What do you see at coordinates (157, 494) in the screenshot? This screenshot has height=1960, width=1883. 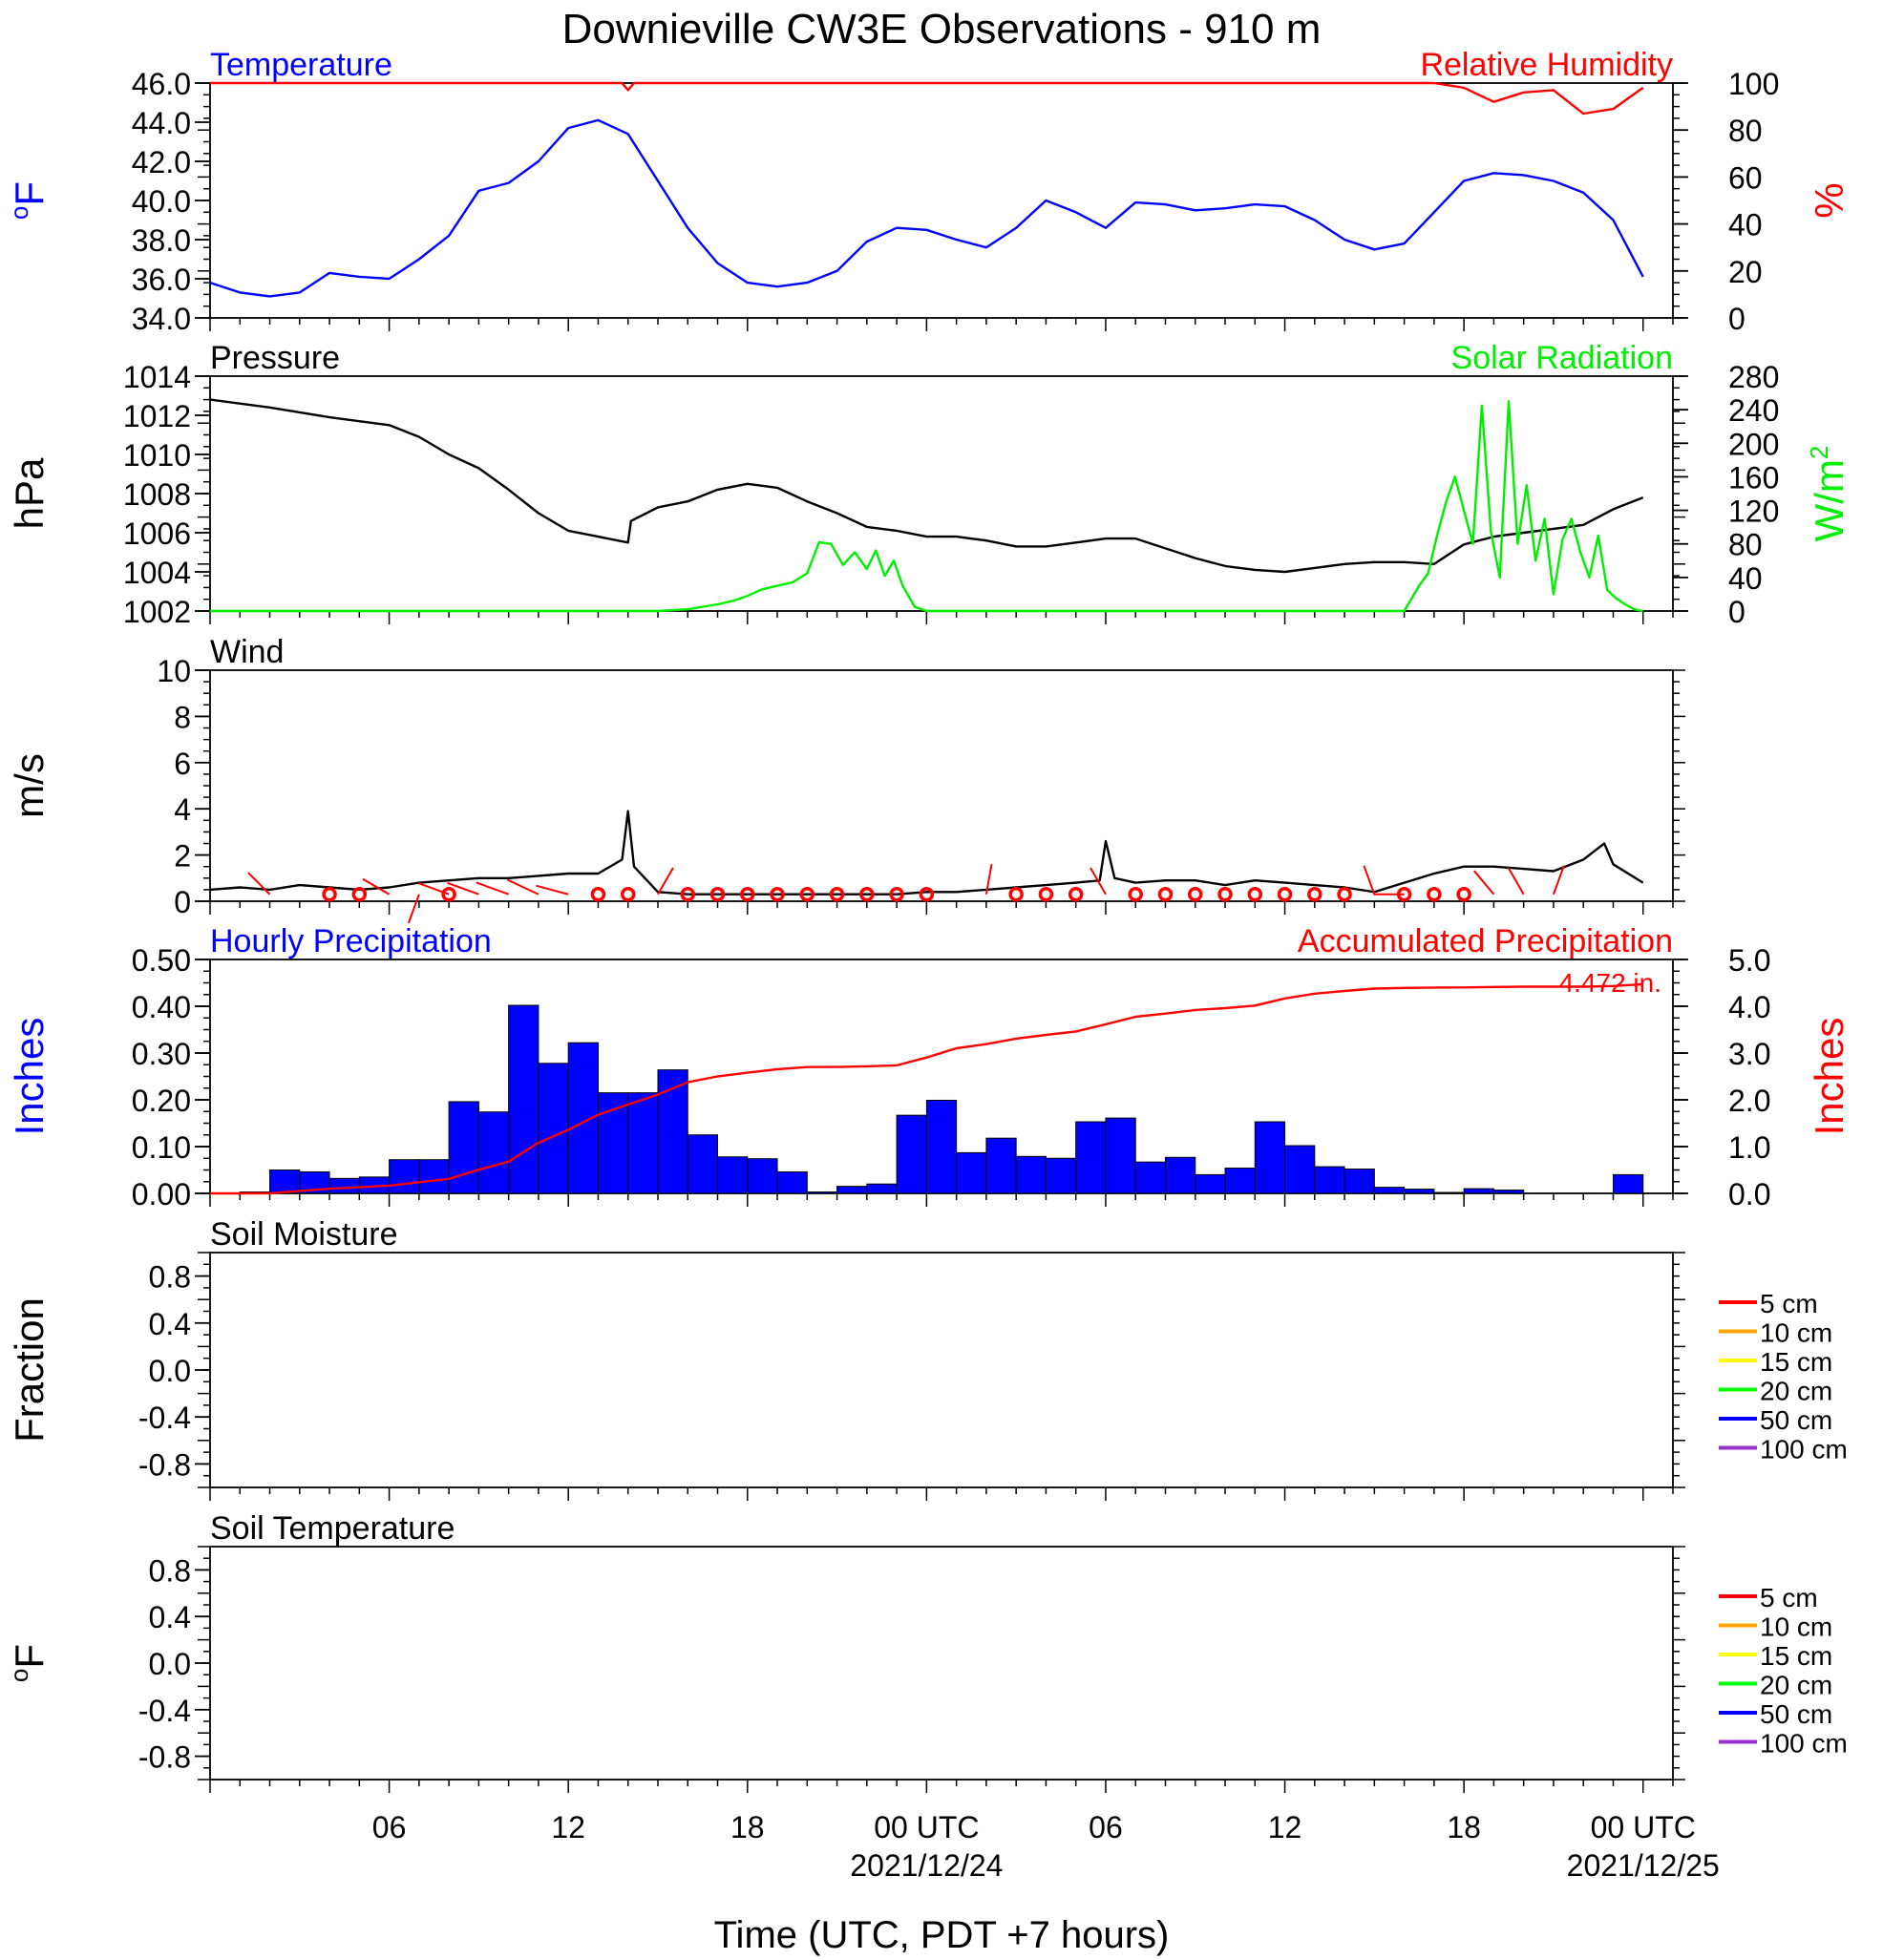 I see `y-tick-label: 1008` at bounding box center [157, 494].